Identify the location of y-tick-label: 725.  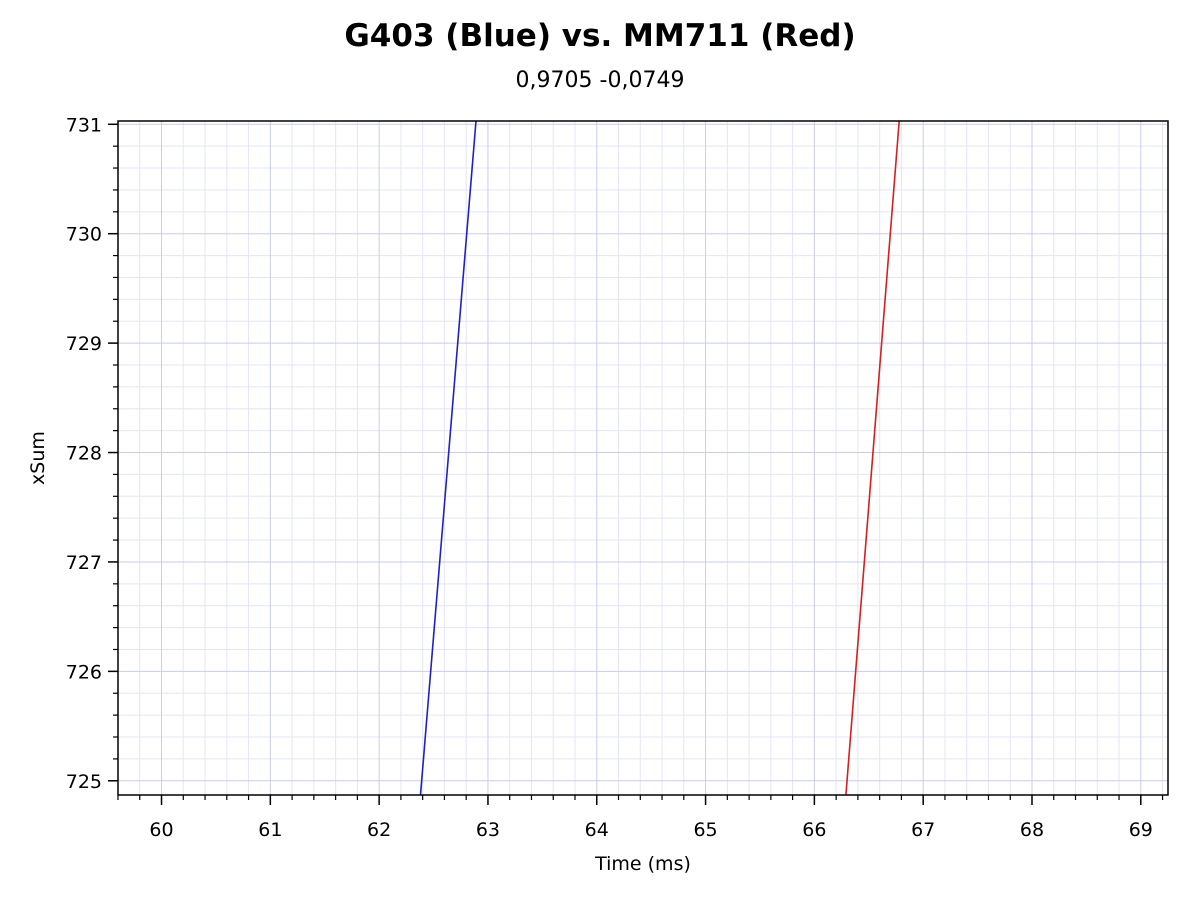
(84, 782).